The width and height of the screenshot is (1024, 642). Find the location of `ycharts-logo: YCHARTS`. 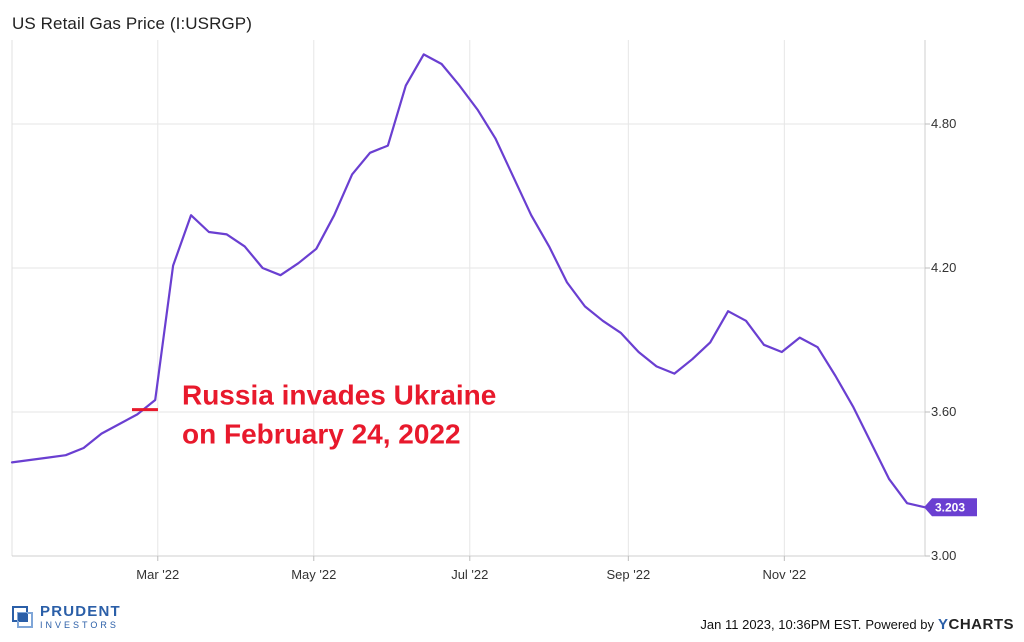

ycharts-logo: YCHARTS is located at coordinates (976, 624).